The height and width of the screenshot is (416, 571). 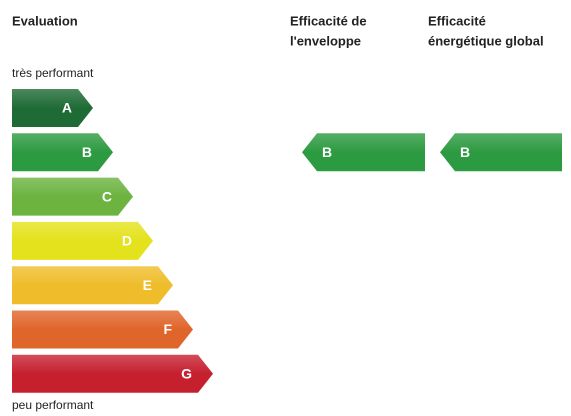 What do you see at coordinates (67, 108) in the screenshot?
I see `scale-letter: A` at bounding box center [67, 108].